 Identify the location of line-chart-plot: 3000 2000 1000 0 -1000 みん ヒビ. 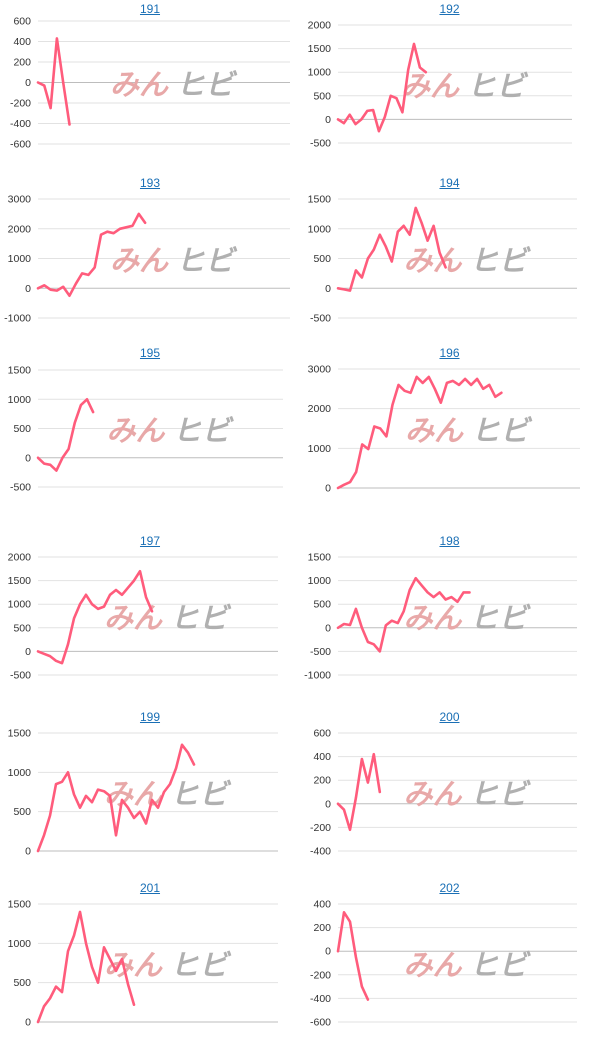
(147, 259).